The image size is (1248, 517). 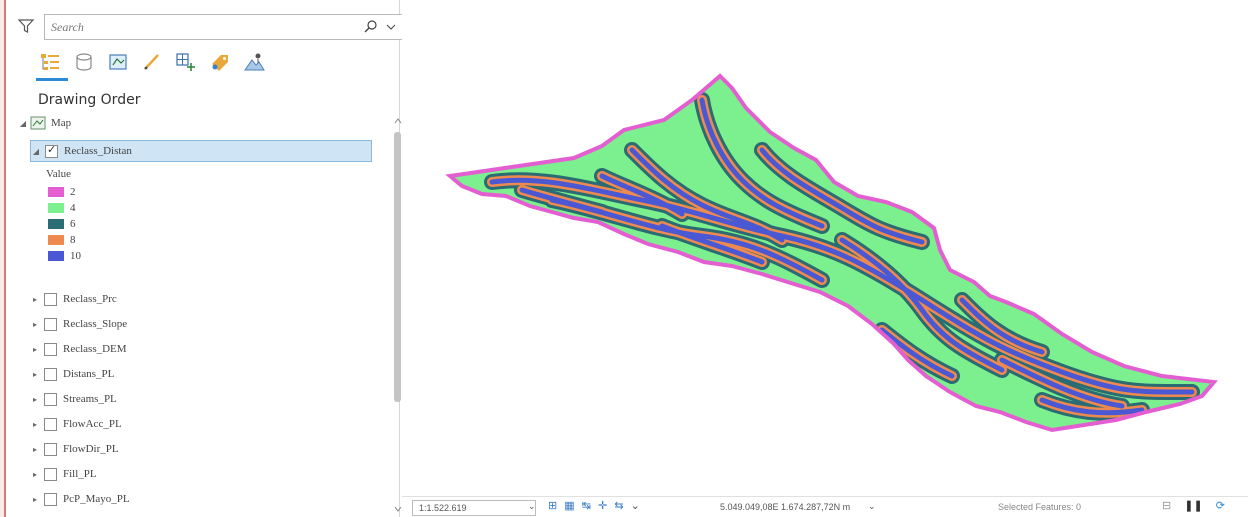 What do you see at coordinates (50, 62) in the screenshot?
I see `list-by-drawing-order-icon` at bounding box center [50, 62].